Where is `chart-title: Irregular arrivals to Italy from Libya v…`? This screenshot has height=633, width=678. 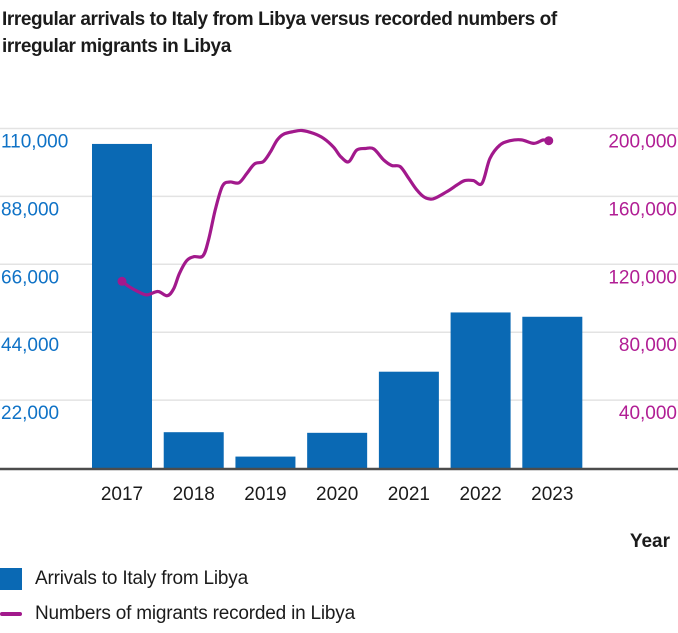
chart-title: Irregular arrivals to Italy from Libya v… is located at coordinates (340, 33).